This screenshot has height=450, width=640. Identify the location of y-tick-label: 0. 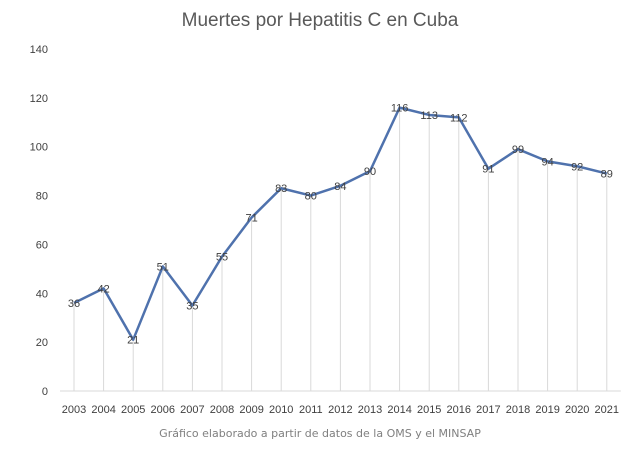
(45, 392).